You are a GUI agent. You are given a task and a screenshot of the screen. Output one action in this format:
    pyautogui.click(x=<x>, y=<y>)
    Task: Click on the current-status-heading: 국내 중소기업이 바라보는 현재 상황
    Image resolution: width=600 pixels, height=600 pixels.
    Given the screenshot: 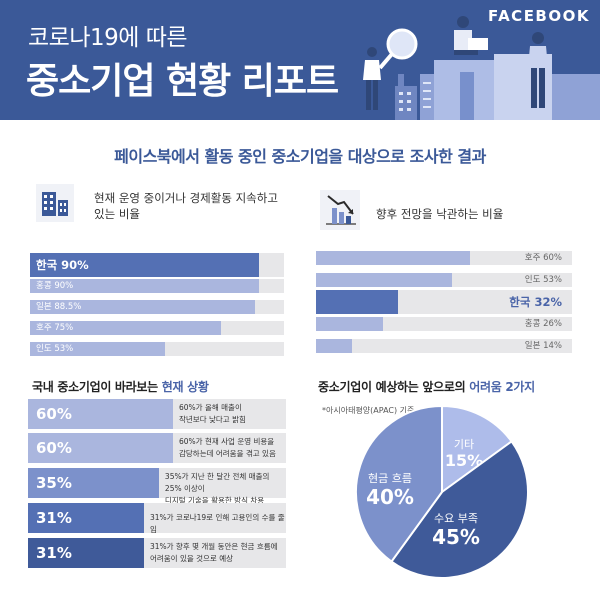 What is the action you would take?
    pyautogui.click(x=120, y=386)
    